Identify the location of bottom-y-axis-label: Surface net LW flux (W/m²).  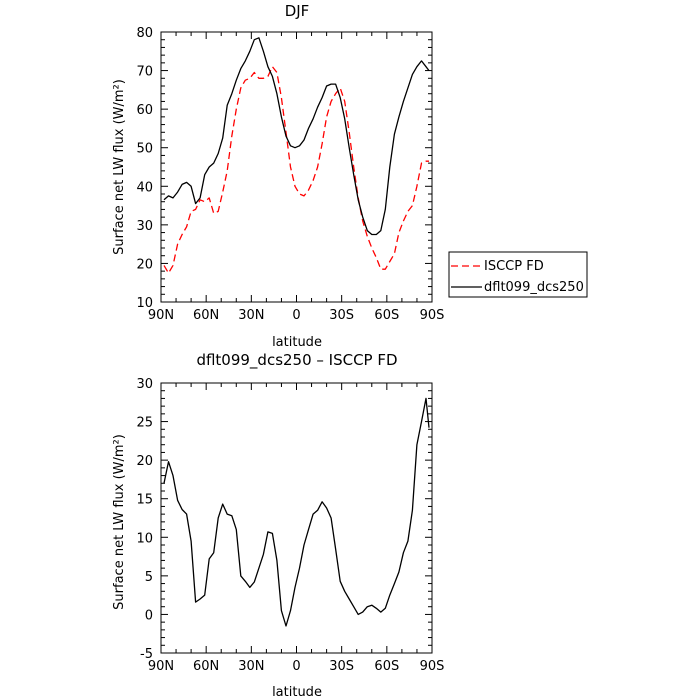
(119, 522).